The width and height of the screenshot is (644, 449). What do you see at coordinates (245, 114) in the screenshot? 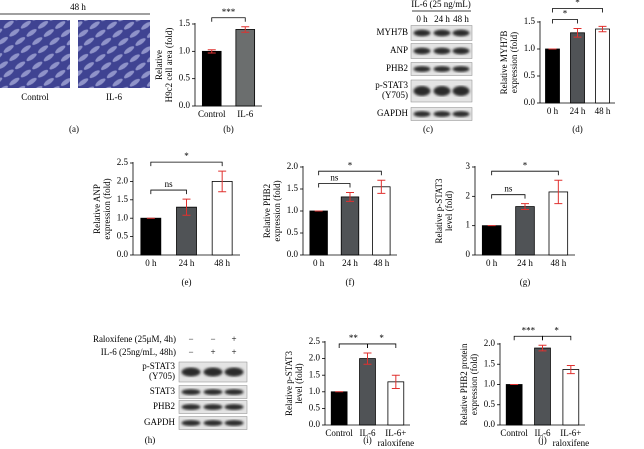
I see `x-tick-label: IL-6` at bounding box center [245, 114].